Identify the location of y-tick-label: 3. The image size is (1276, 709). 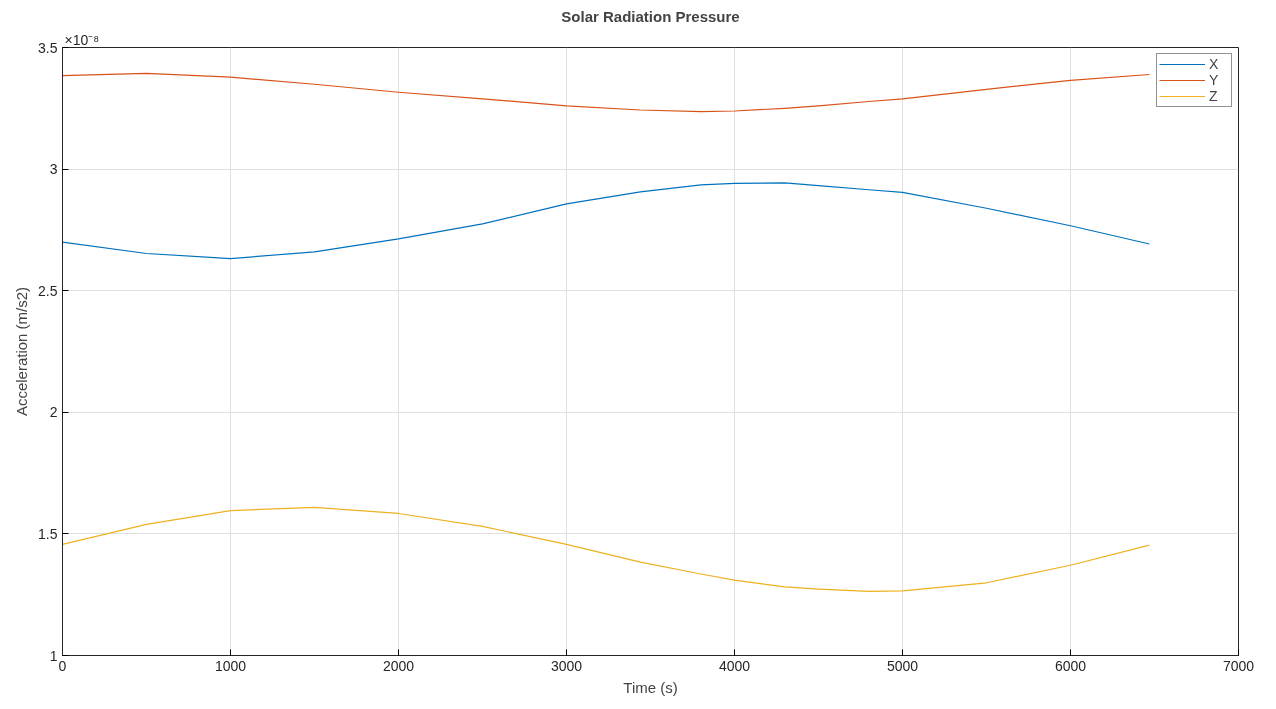
(53, 169).